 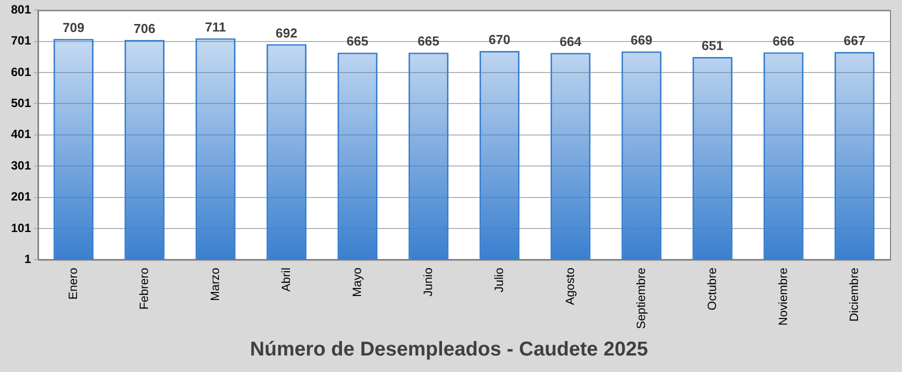 I want to click on y-tick-label: 201, so click(x=21, y=197).